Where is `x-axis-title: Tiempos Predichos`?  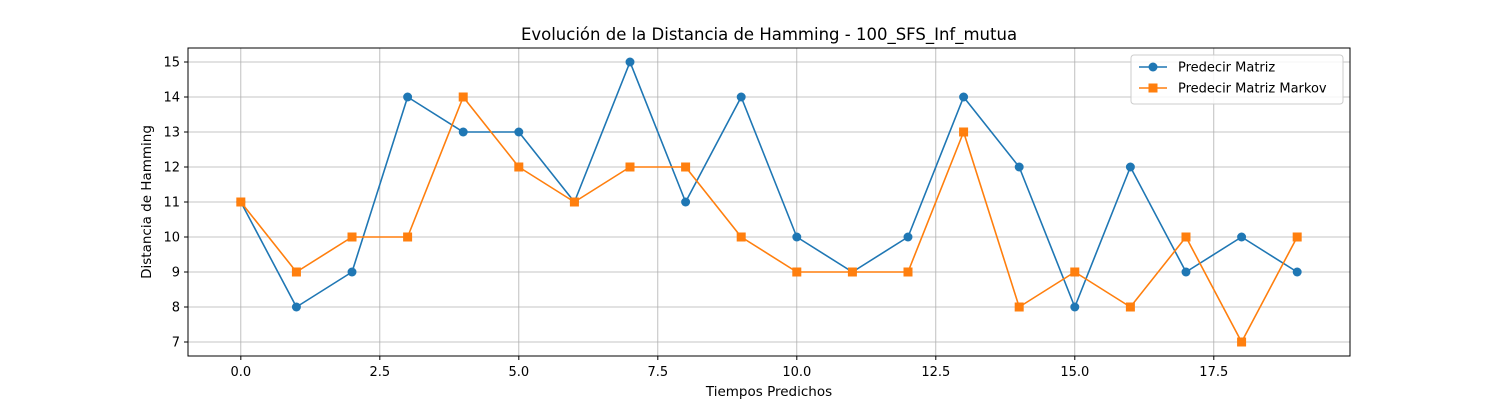
x-axis-title: Tiempos Predichos is located at coordinates (768, 392).